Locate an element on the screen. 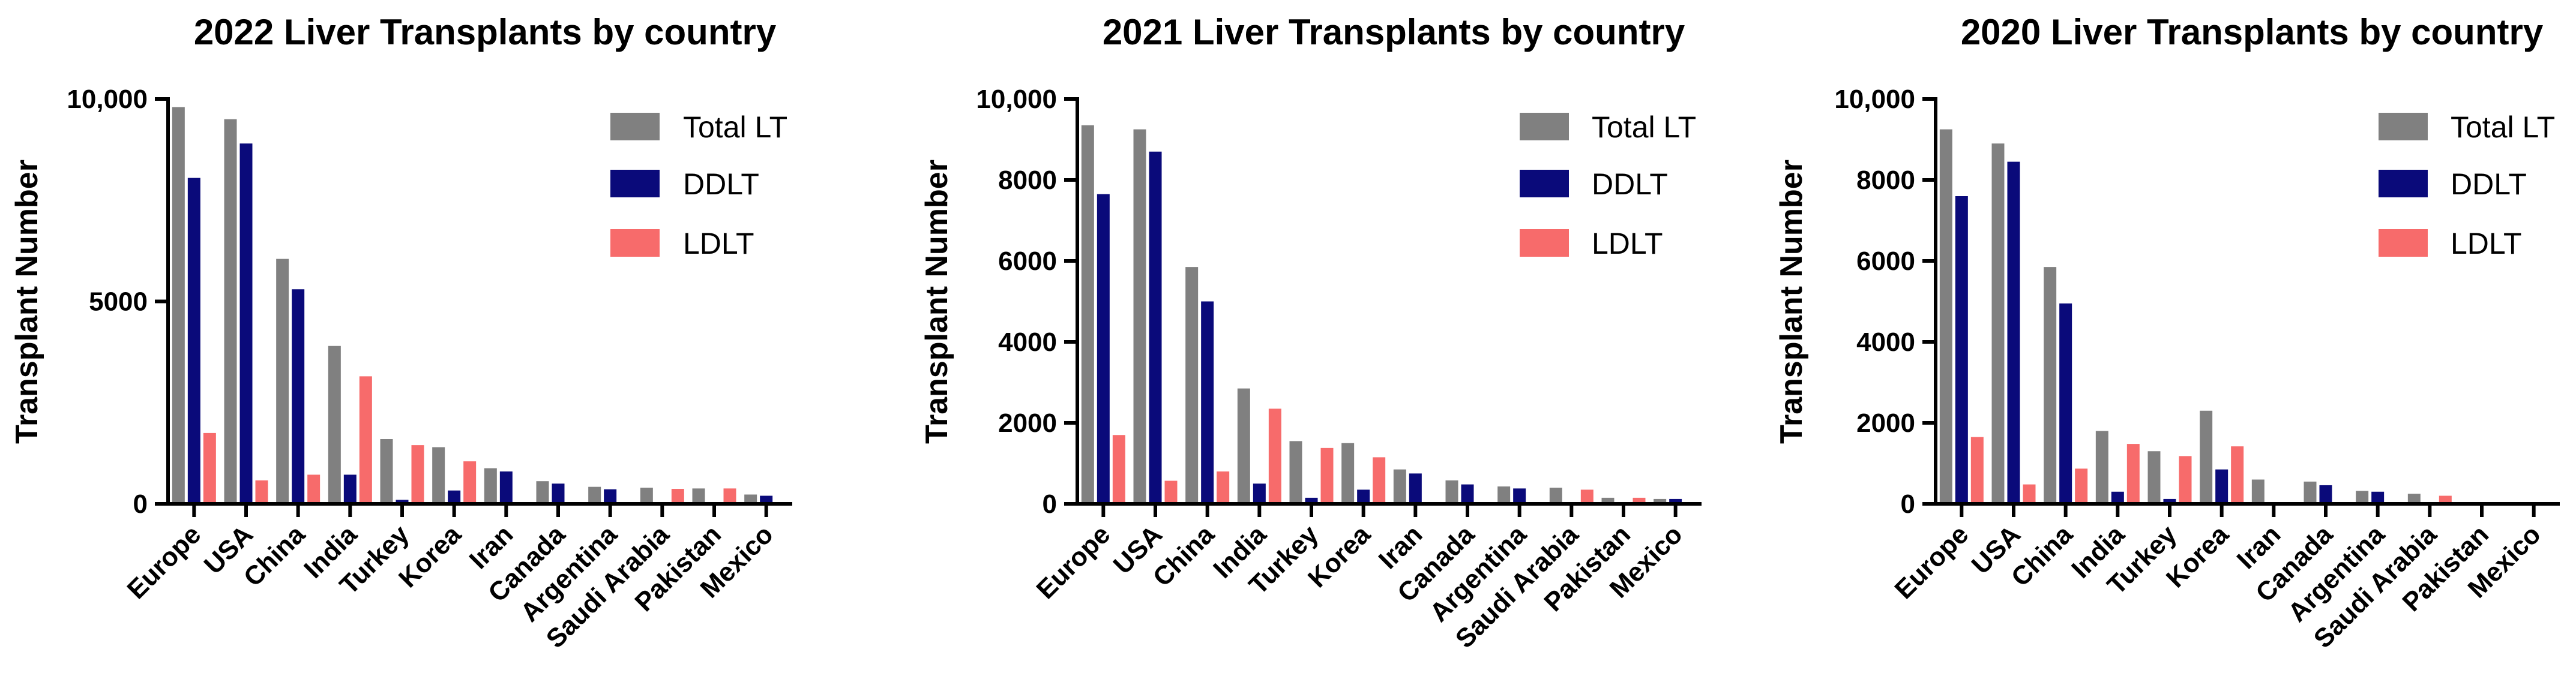  y-tick-label: 5000 is located at coordinates (118, 302).